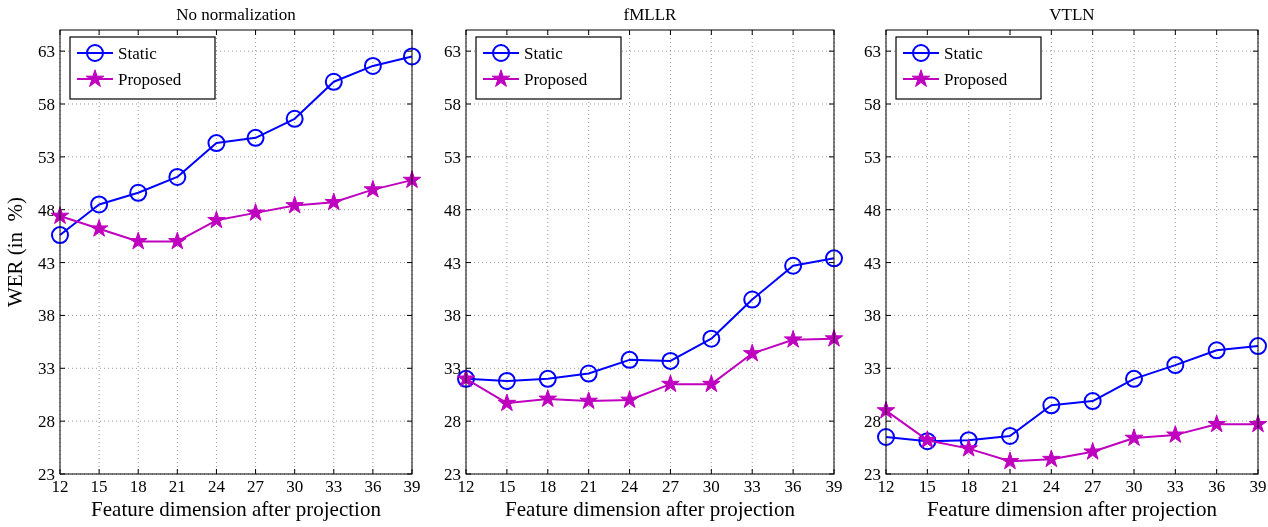  What do you see at coordinates (236, 14) in the screenshot?
I see `chart-title: No normalization` at bounding box center [236, 14].